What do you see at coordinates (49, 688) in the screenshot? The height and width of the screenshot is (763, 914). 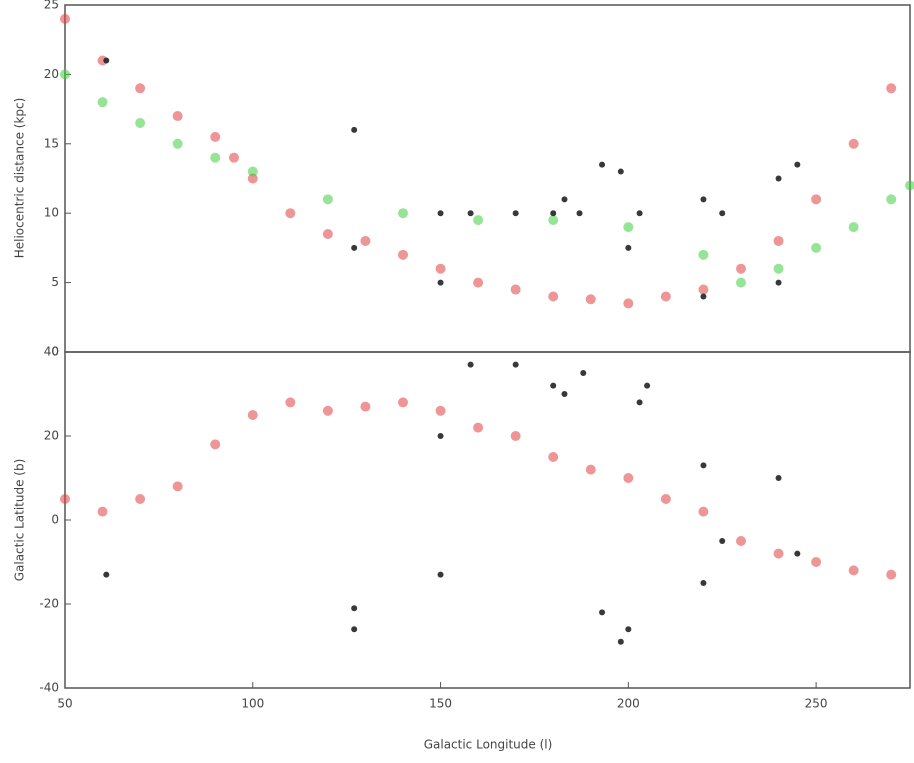 I see `y-tick-label: -40` at bounding box center [49, 688].